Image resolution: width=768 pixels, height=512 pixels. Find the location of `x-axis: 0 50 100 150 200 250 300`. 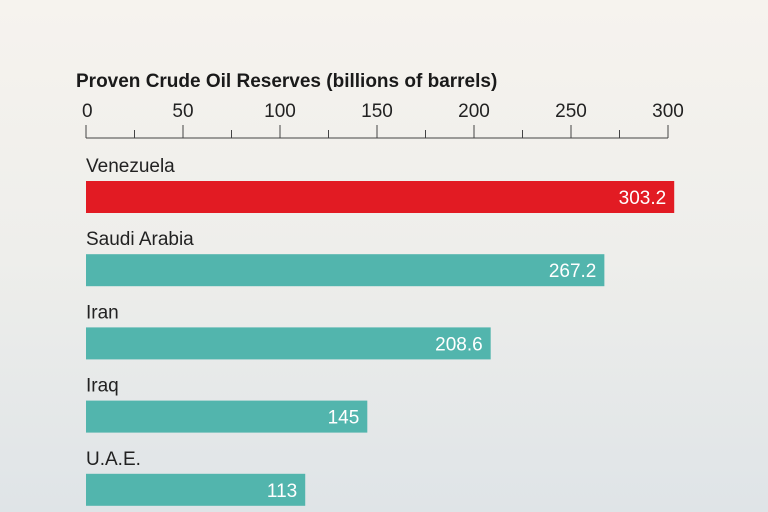

x-axis: 0 50 100 150 200 250 300 is located at coordinates (383, 120).